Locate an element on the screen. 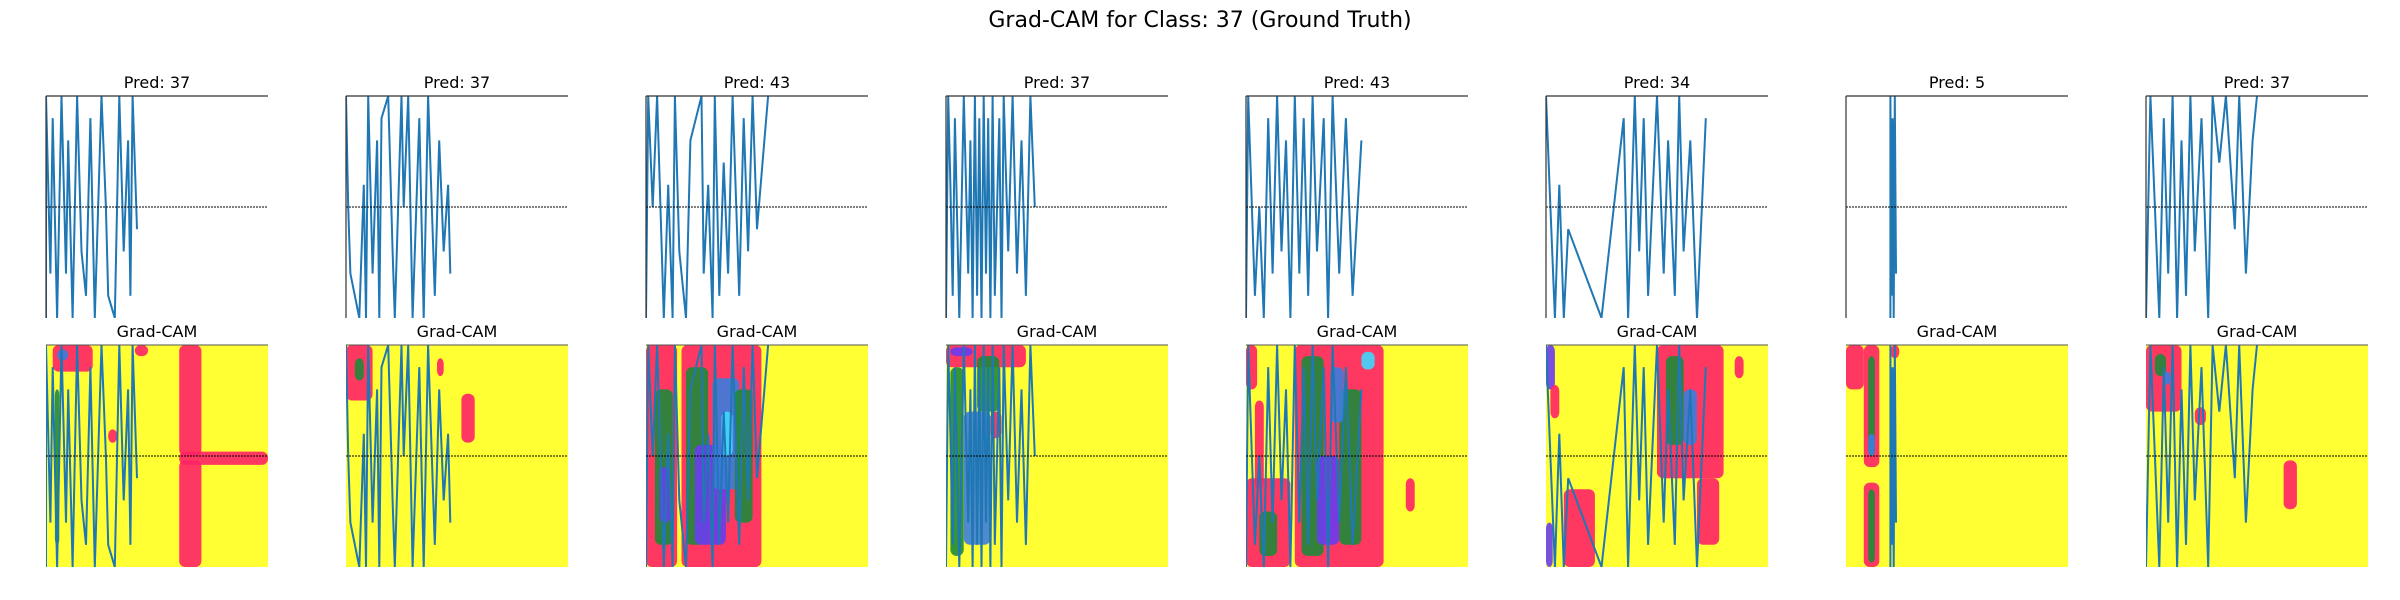 Image resolution: width=2400 pixels, height=600 pixels. gradcam-panel-4: Grad-CAM is located at coordinates (1057, 444).